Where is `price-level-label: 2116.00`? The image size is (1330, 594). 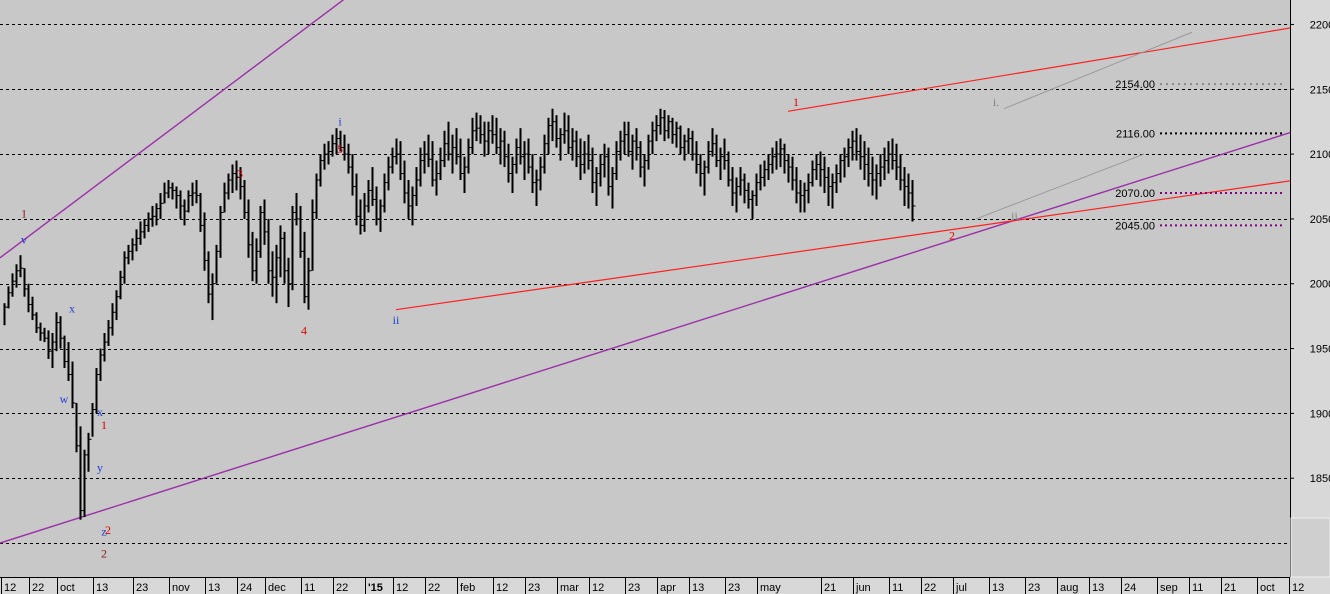 price-level-label: 2116.00 is located at coordinates (1135, 134).